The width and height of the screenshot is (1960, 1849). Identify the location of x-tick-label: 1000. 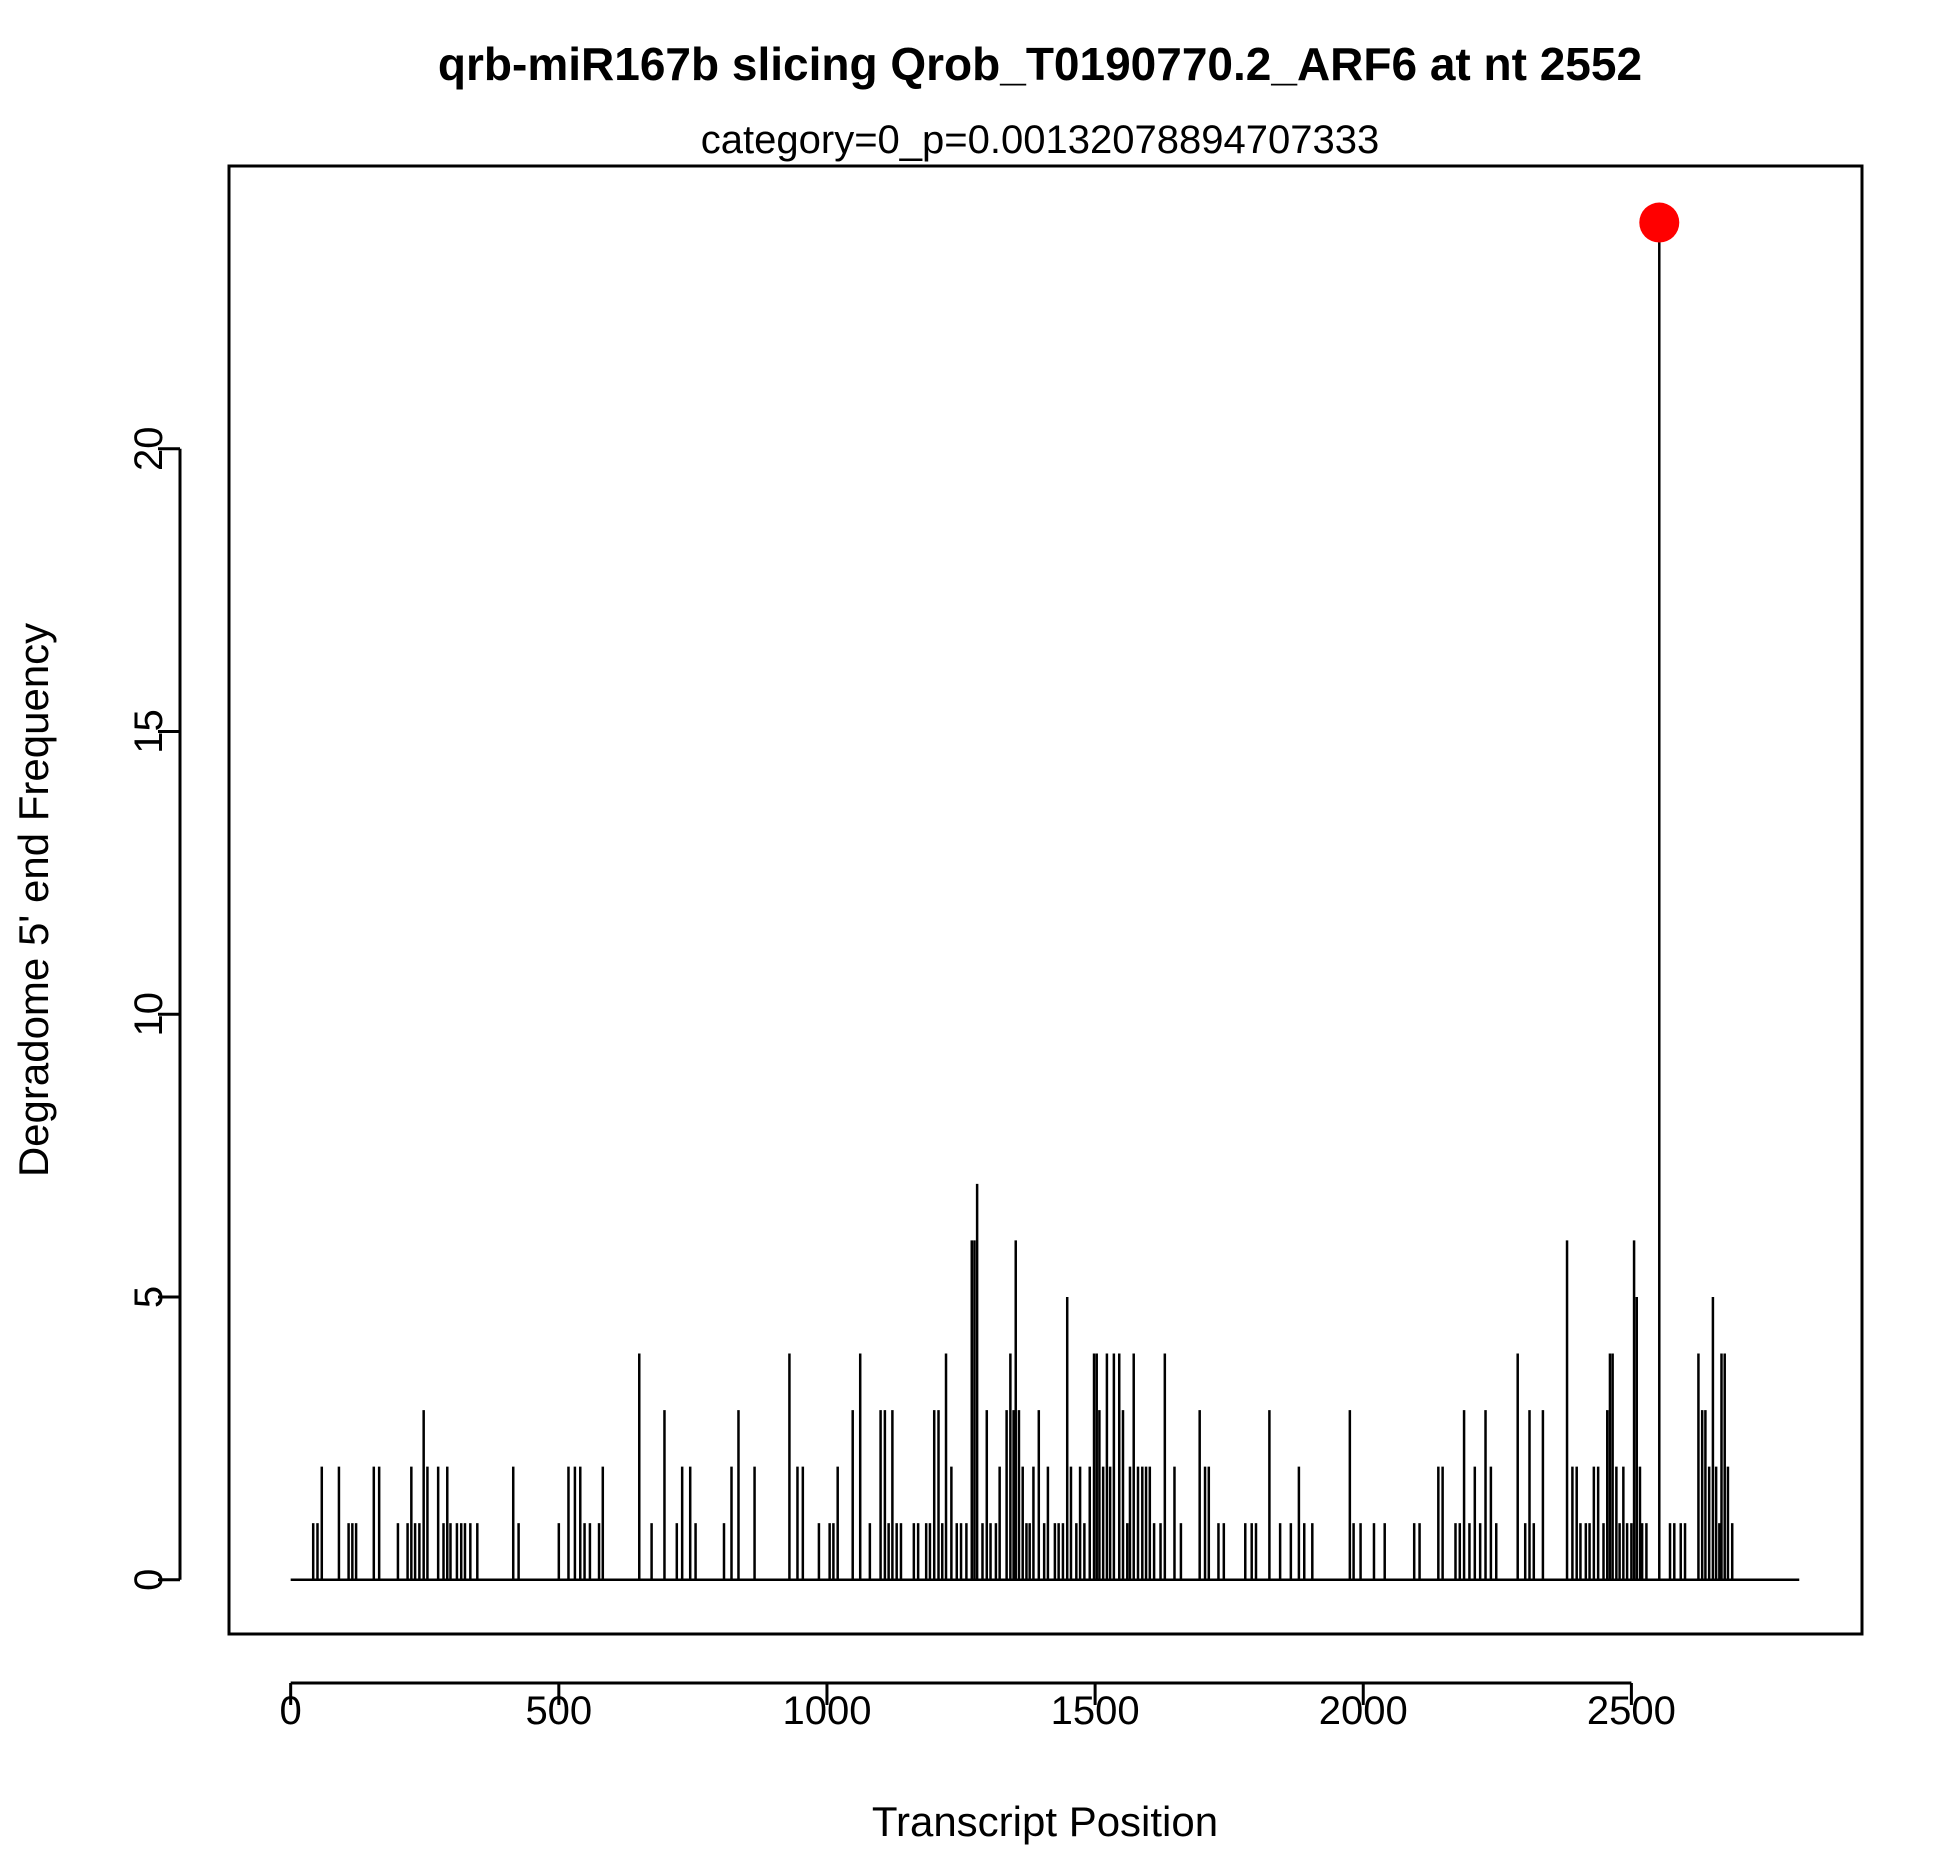
(826, 1711).